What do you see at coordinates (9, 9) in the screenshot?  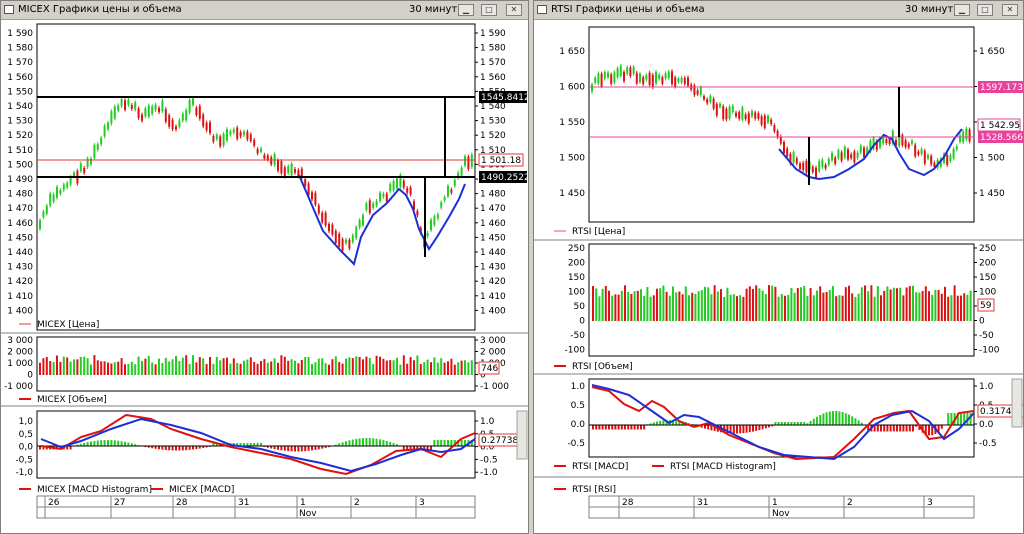 I see `window-icon` at bounding box center [9, 9].